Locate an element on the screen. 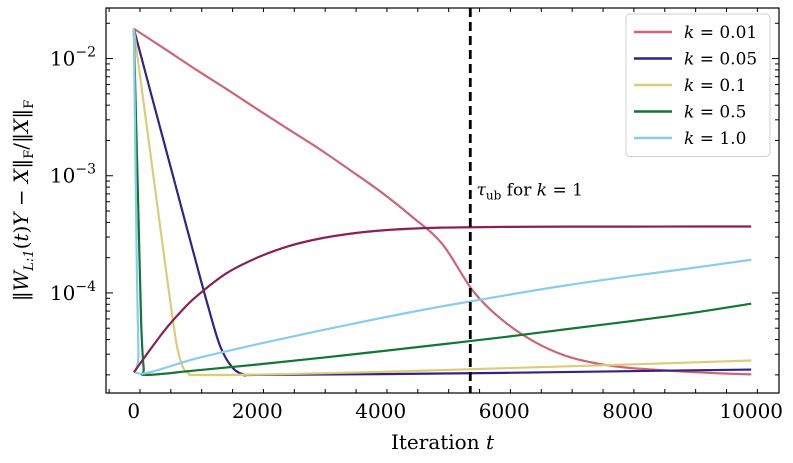 The width and height of the screenshot is (793, 463). x-axis-title: Iteration t is located at coordinates (443, 442).